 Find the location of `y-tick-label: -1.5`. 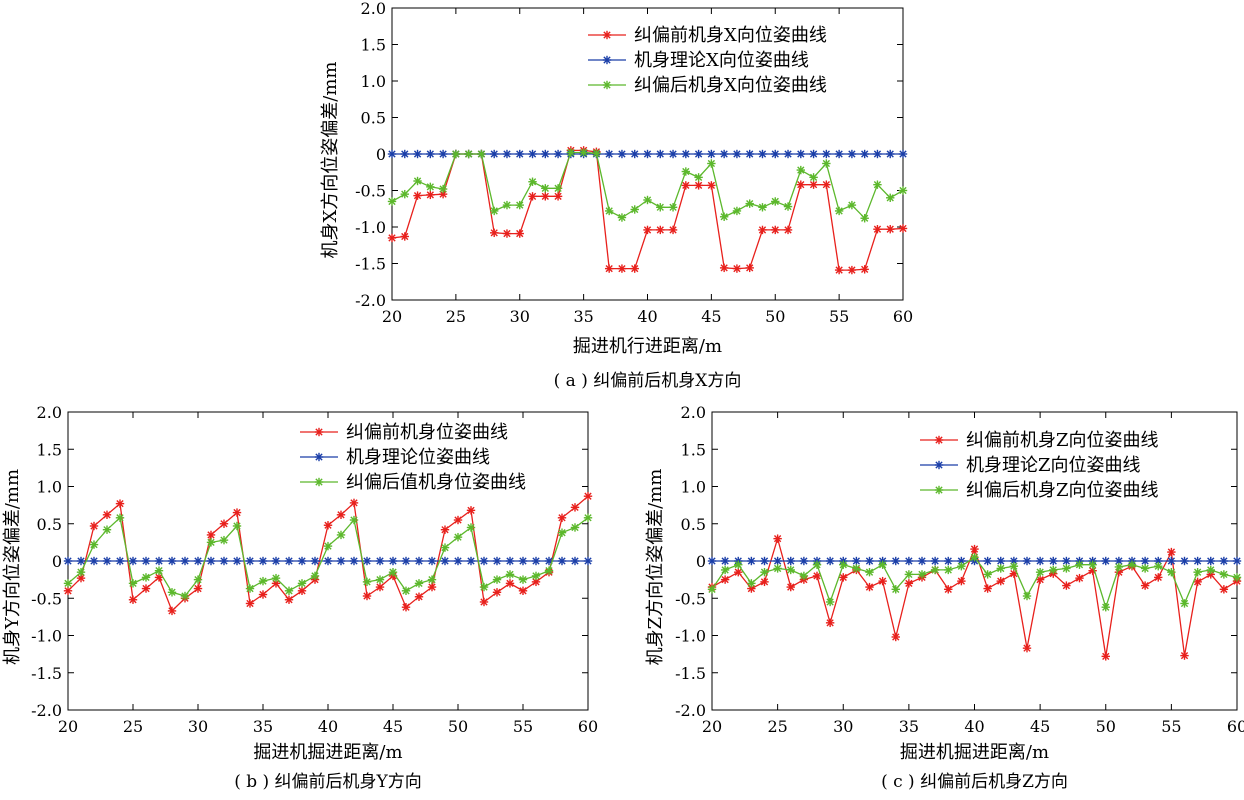

y-tick-label: -1.5 is located at coordinates (690, 673).